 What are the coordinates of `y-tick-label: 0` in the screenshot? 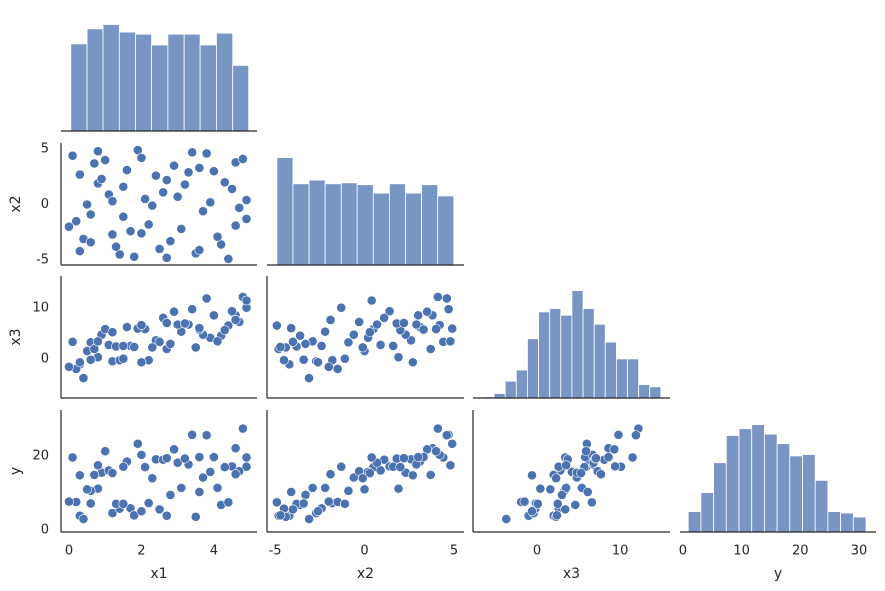 It's located at (45, 204).